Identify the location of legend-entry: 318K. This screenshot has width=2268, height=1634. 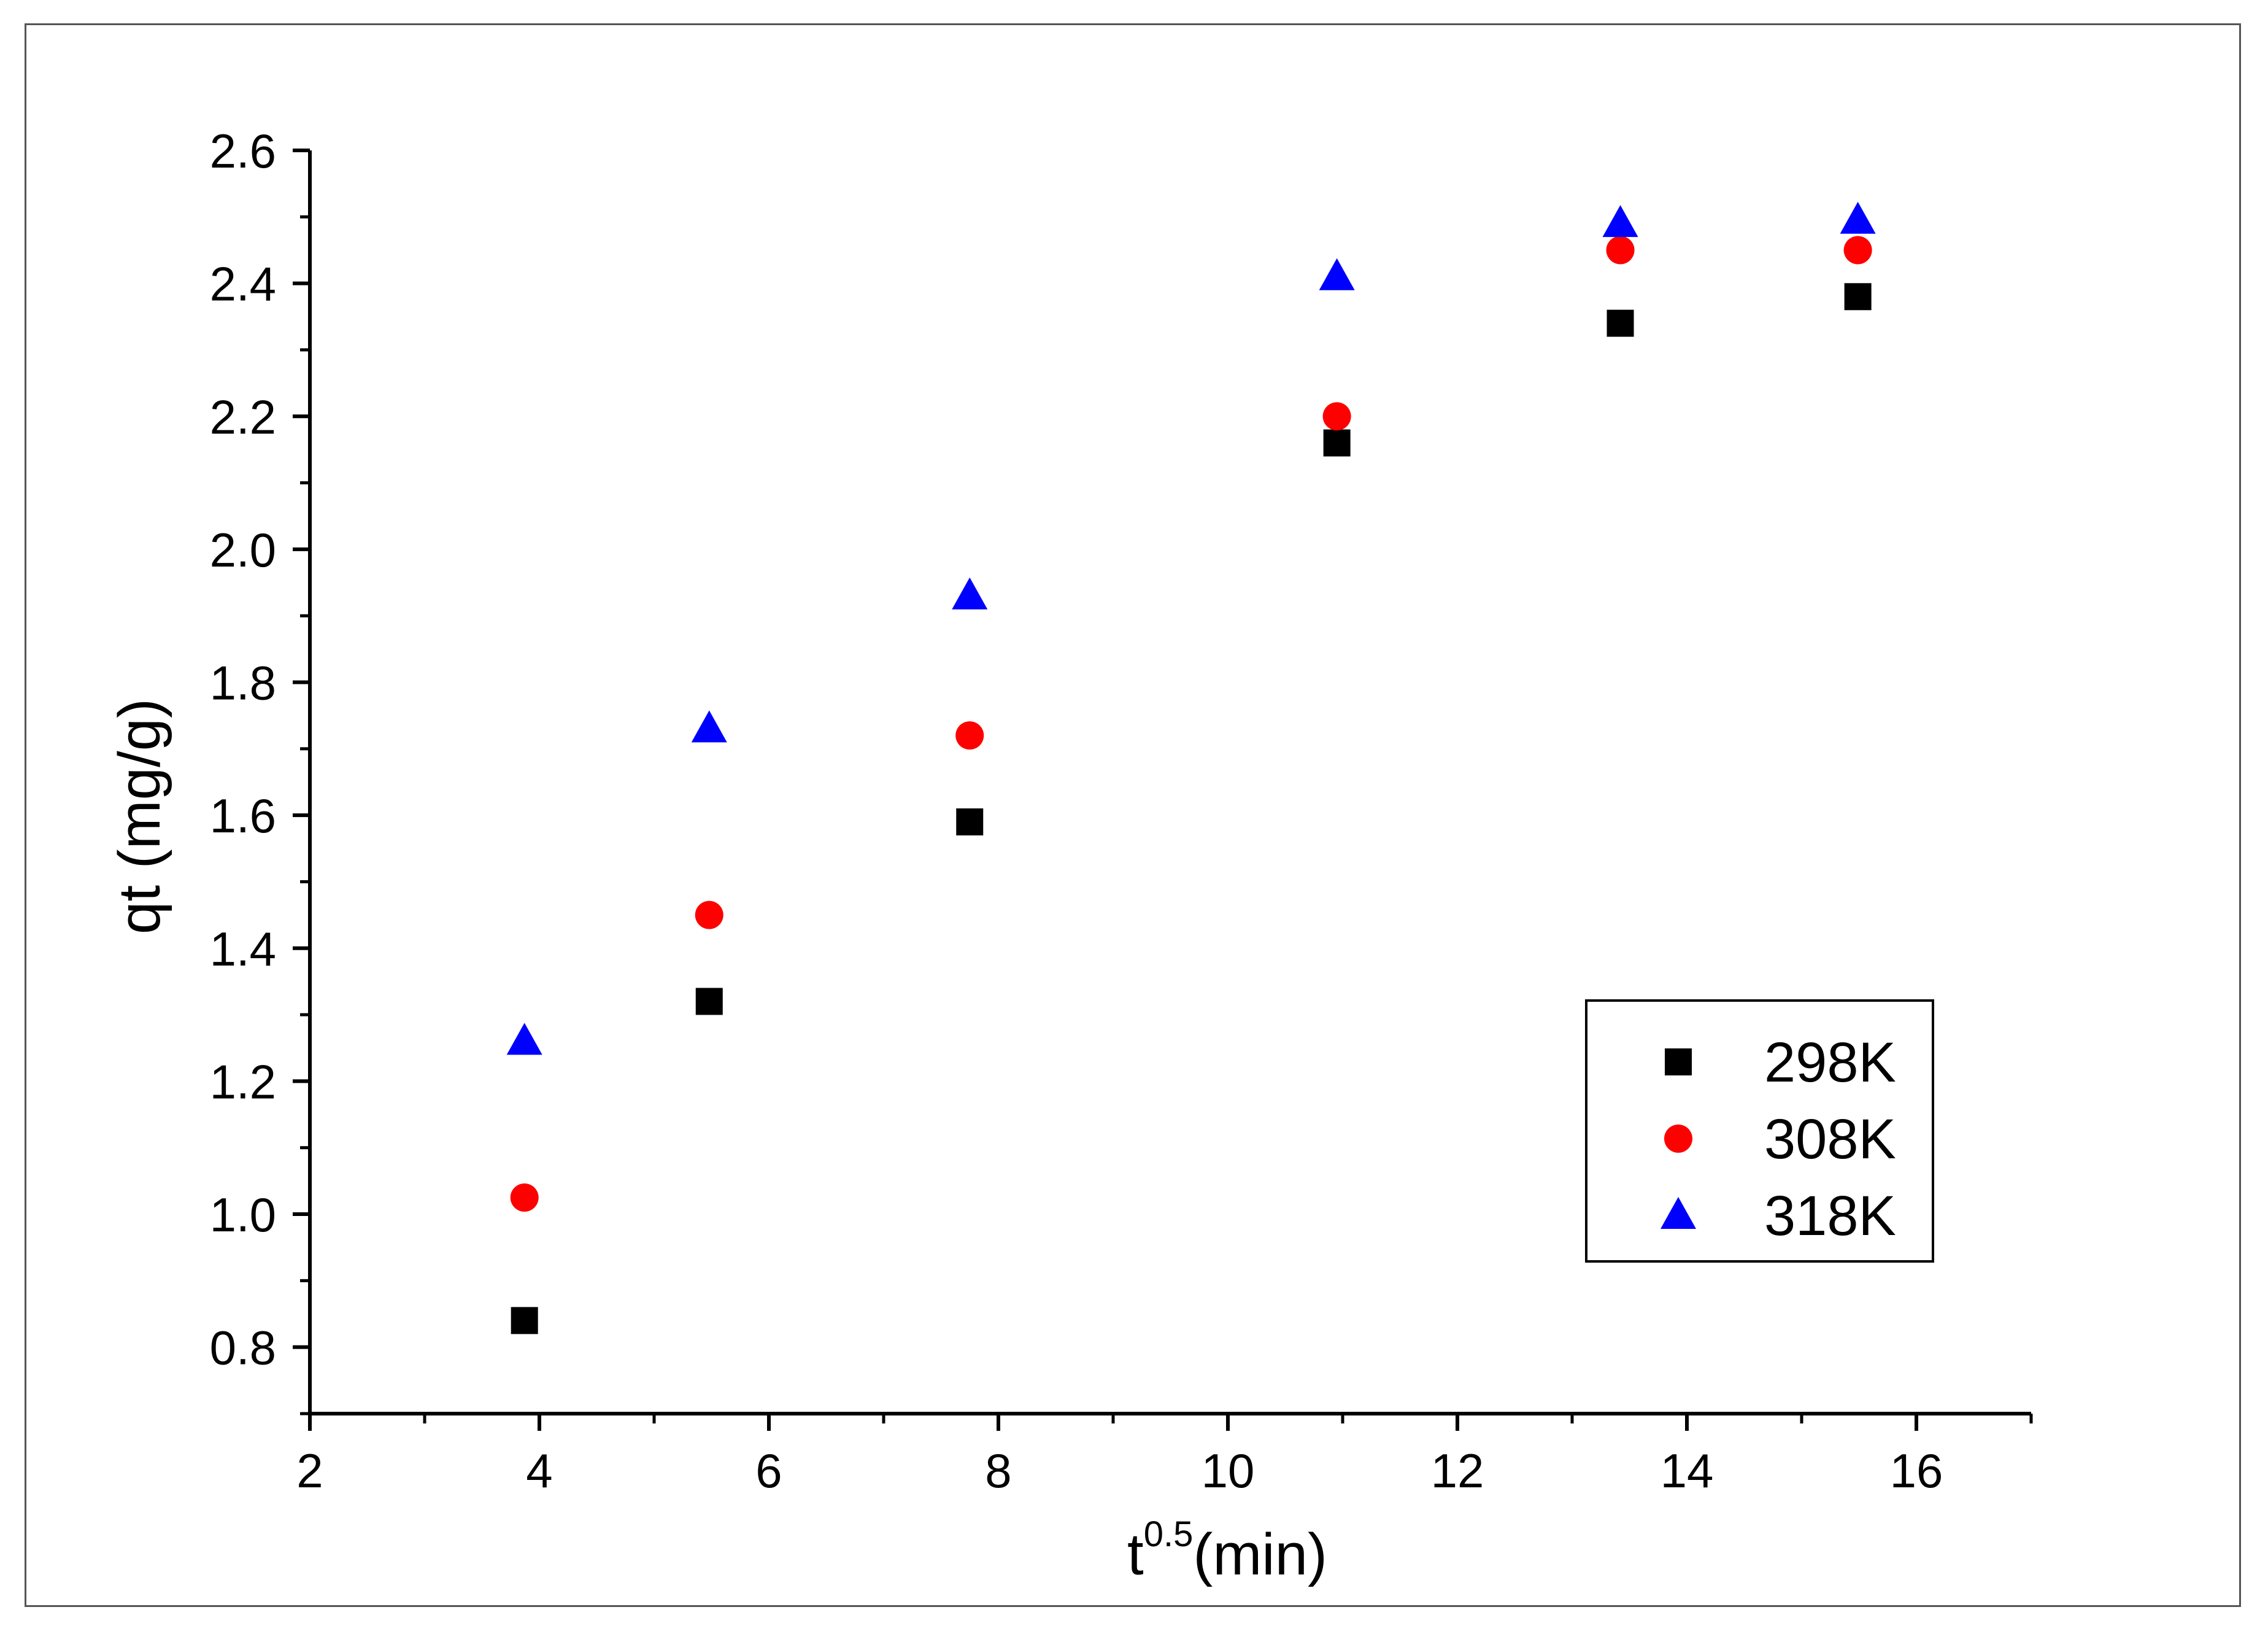
(1778, 1216).